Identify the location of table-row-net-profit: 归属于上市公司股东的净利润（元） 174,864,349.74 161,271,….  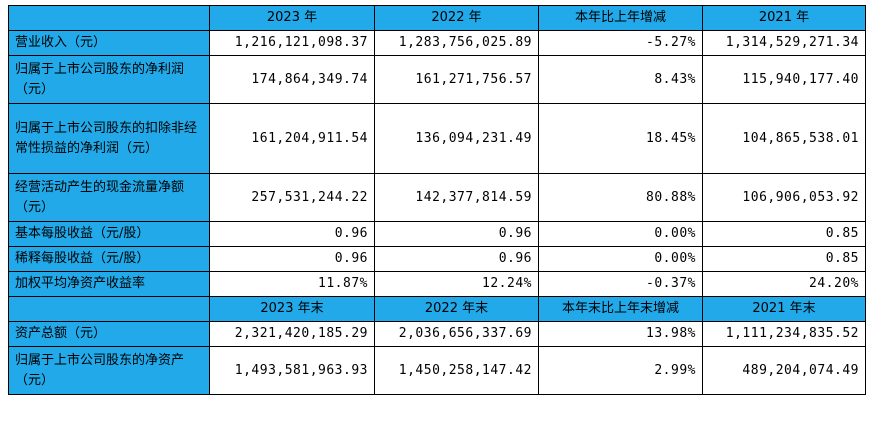
(437, 79).